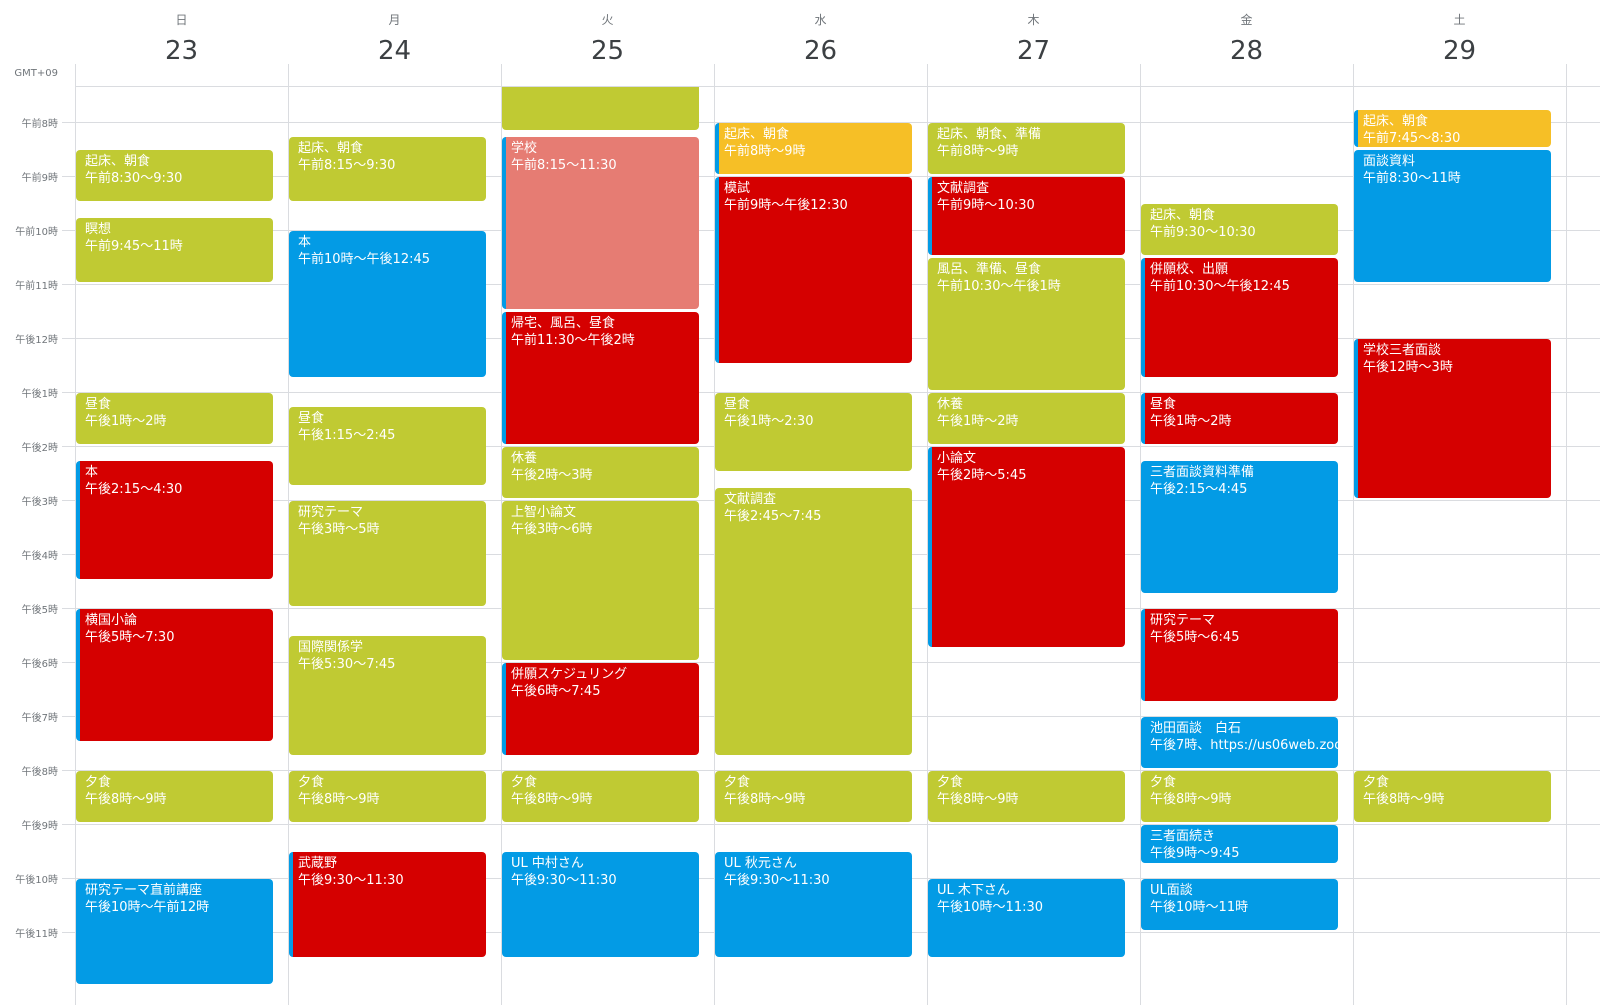 The height and width of the screenshot is (1005, 1600). What do you see at coordinates (837, 86) in the screenshot?
I see `header-divider` at bounding box center [837, 86].